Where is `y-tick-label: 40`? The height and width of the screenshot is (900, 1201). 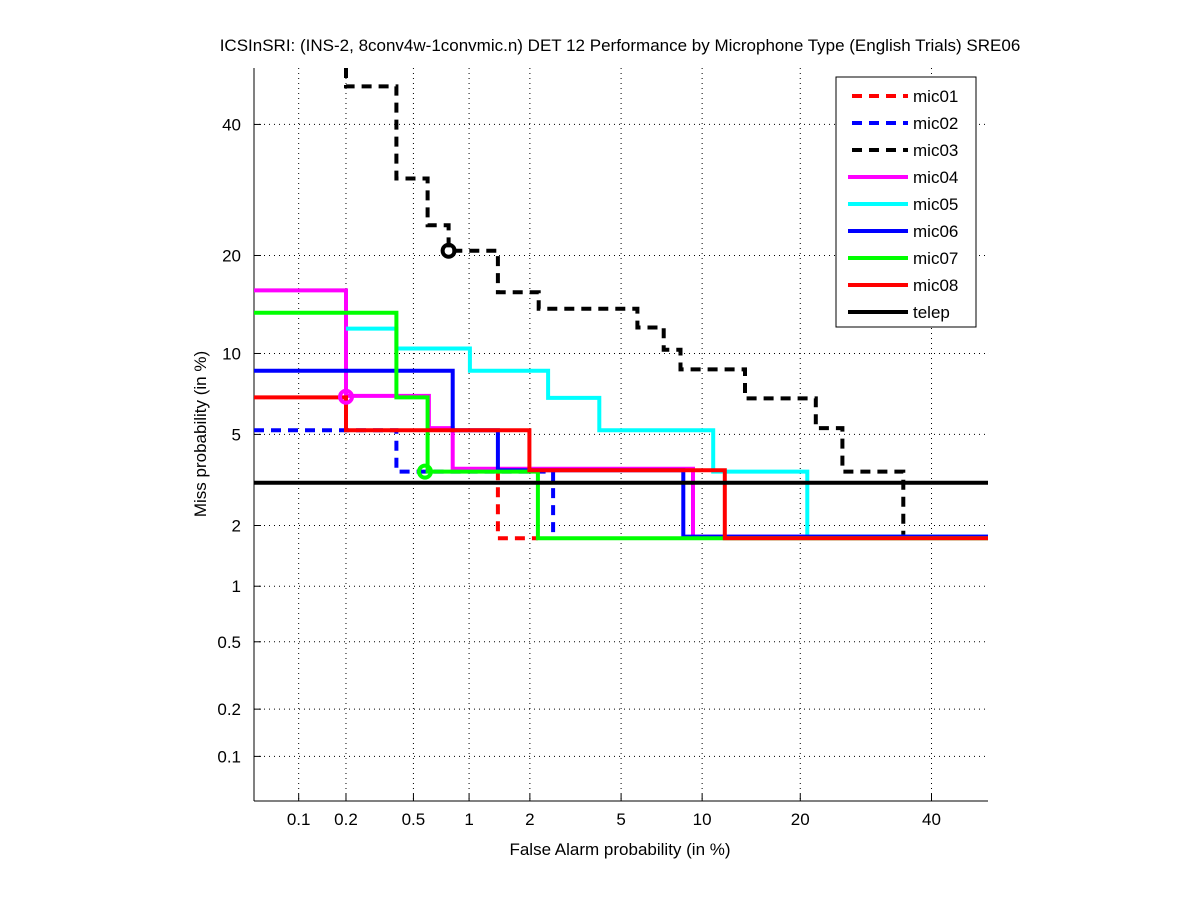
y-tick-label: 40 is located at coordinates (231, 124).